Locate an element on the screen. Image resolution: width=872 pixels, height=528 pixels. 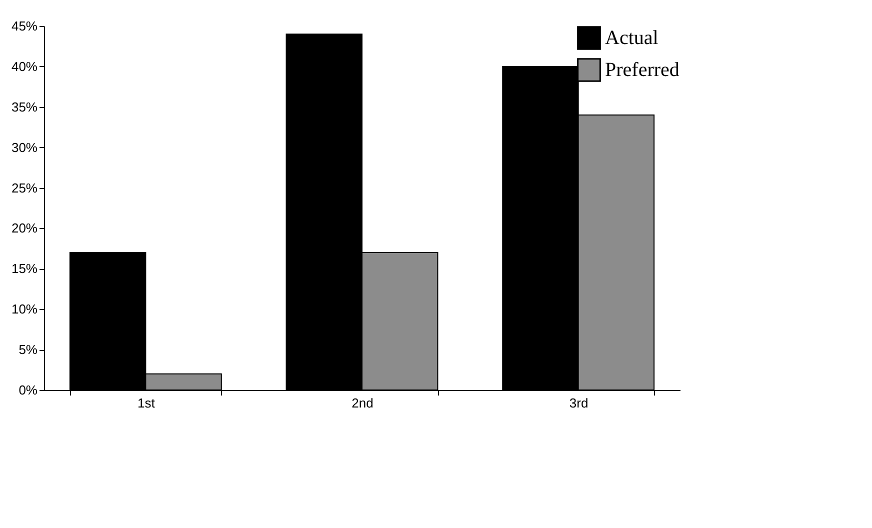
x-tick-label: 1st is located at coordinates (147, 403).